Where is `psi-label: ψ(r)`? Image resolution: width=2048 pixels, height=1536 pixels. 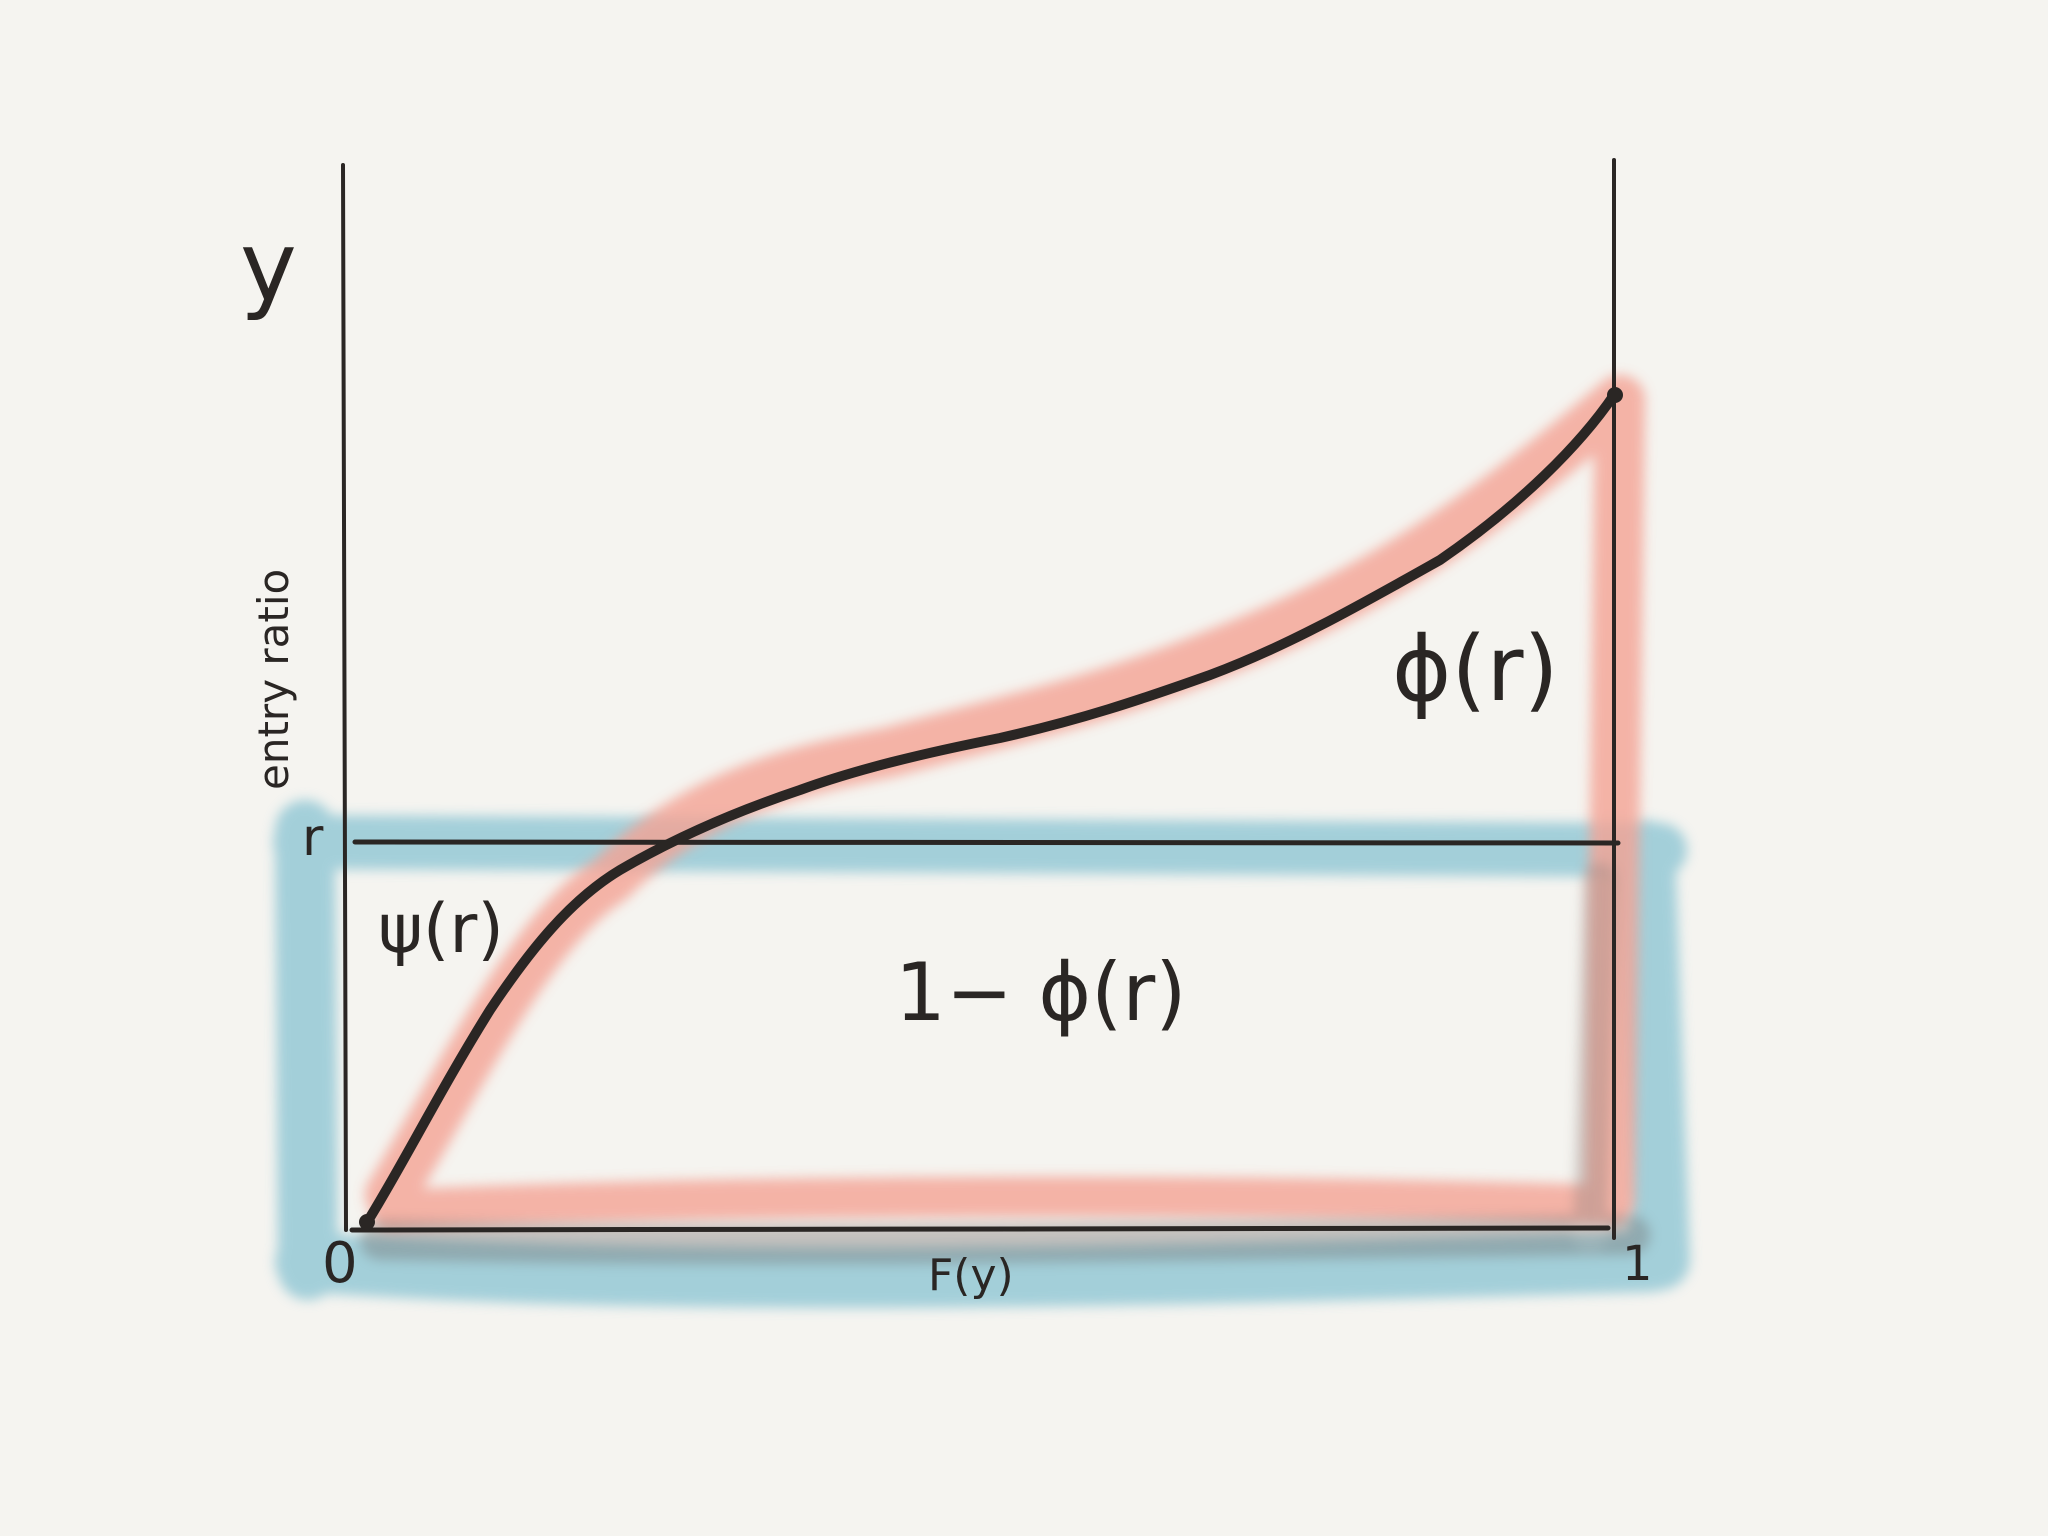
psi-label: ψ(r) is located at coordinates (441, 929).